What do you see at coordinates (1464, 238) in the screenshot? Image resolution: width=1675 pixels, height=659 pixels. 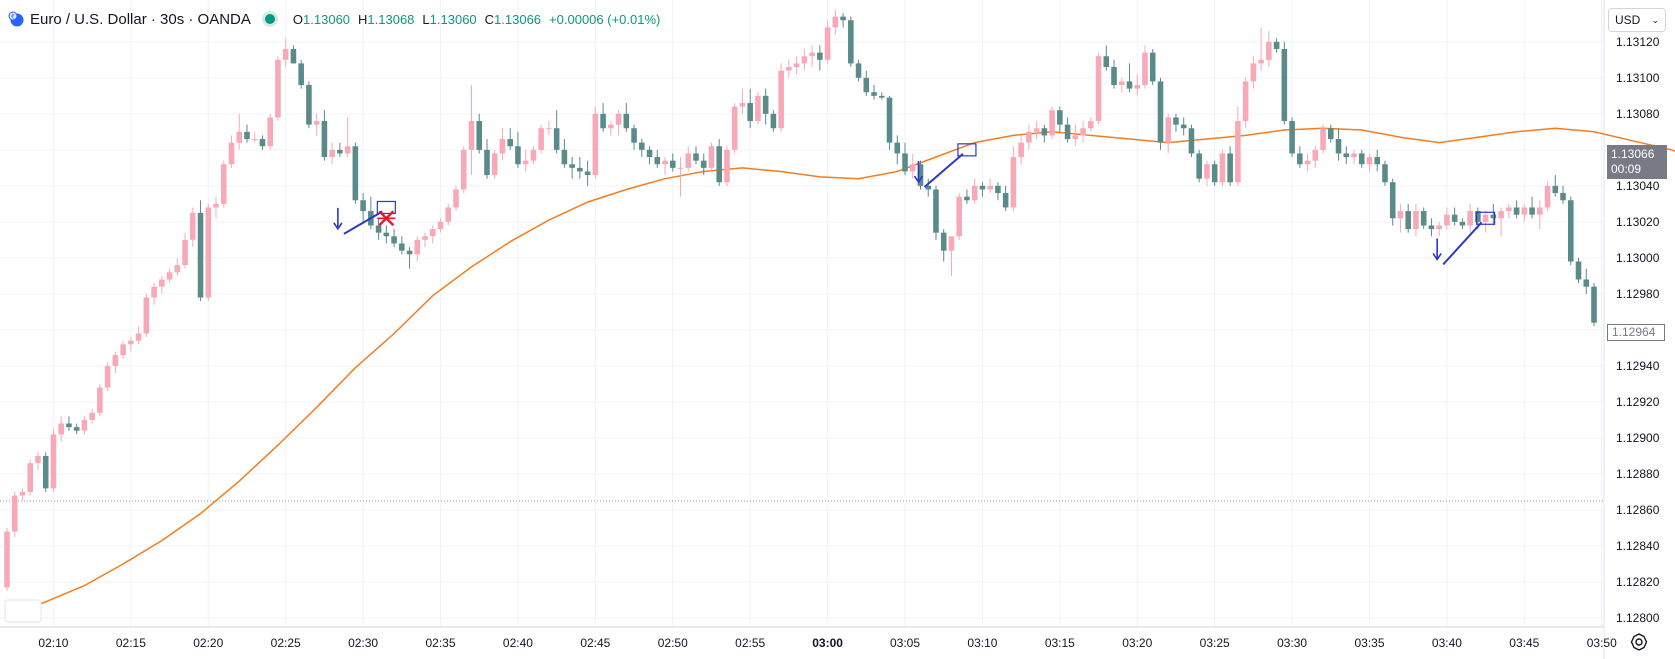 I see `sell-signal` at bounding box center [1464, 238].